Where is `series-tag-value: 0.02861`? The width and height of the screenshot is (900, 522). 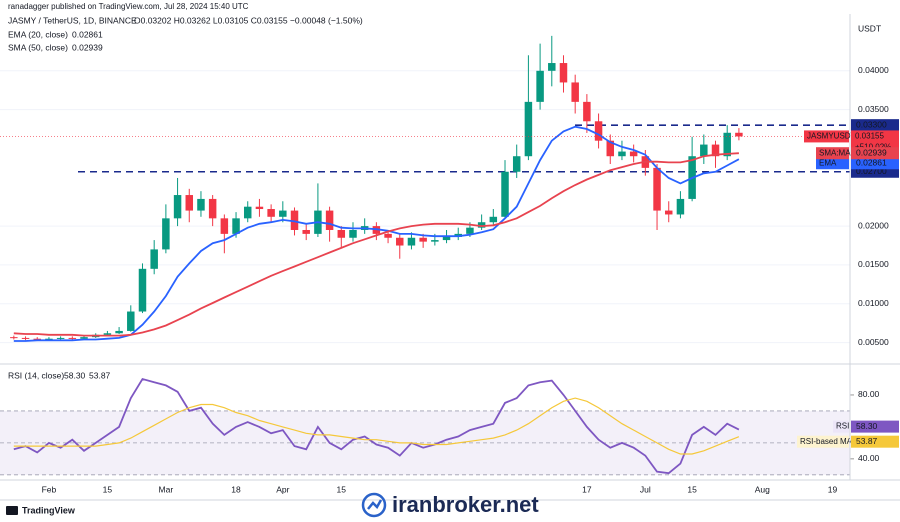
series-tag-value: 0.02861 is located at coordinates (871, 162).